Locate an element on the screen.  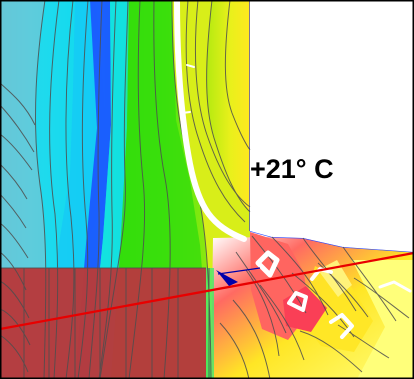
brick-layer is located at coordinates (103, 323).